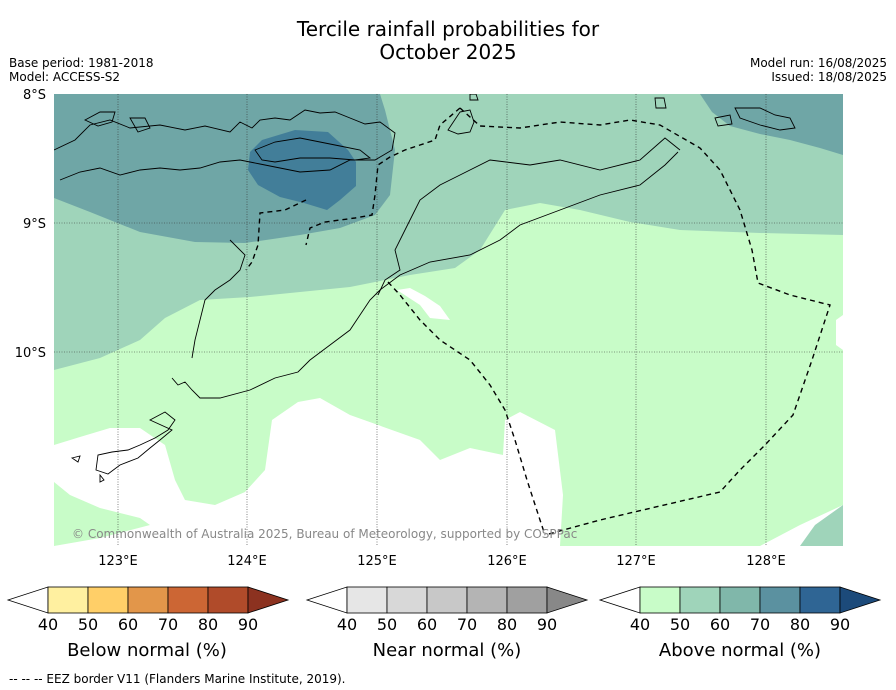 This screenshot has height=690, width=896. Describe the element at coordinates (507, 624) in the screenshot. I see `near-normal-colorbar-tick: 80` at that location.